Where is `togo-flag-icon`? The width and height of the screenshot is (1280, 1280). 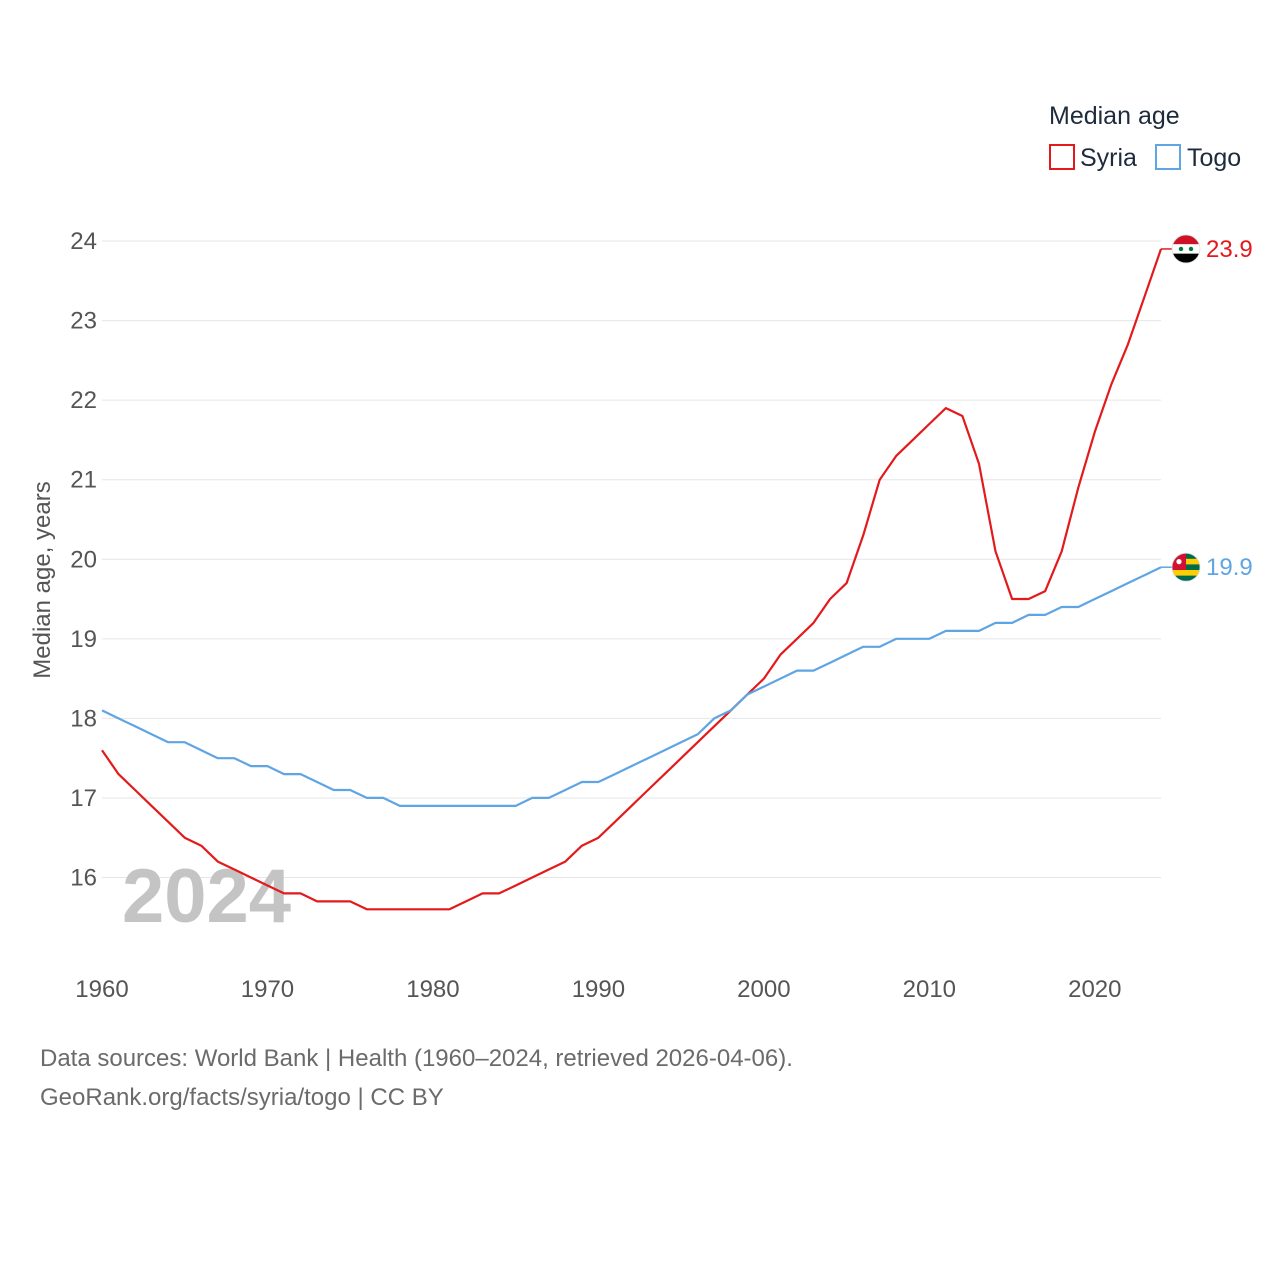
togo-flag-icon is located at coordinates (1186, 567).